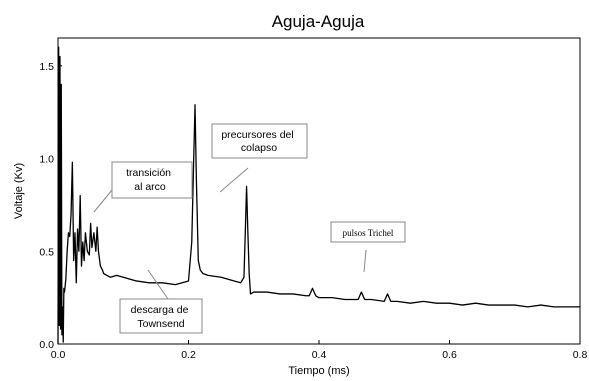 This screenshot has height=381, width=589. I want to click on annotation-transicion-line-1: transición, so click(148, 173).